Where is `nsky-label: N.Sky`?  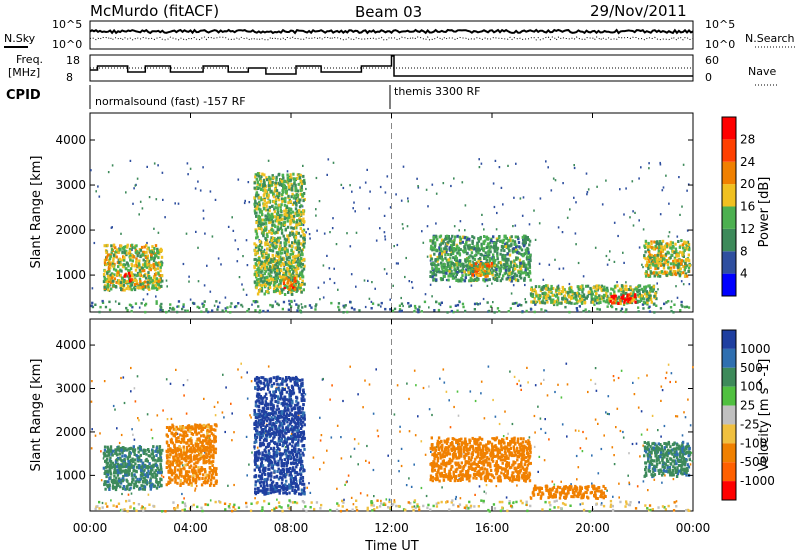
nsky-label: N.Sky is located at coordinates (20, 38).